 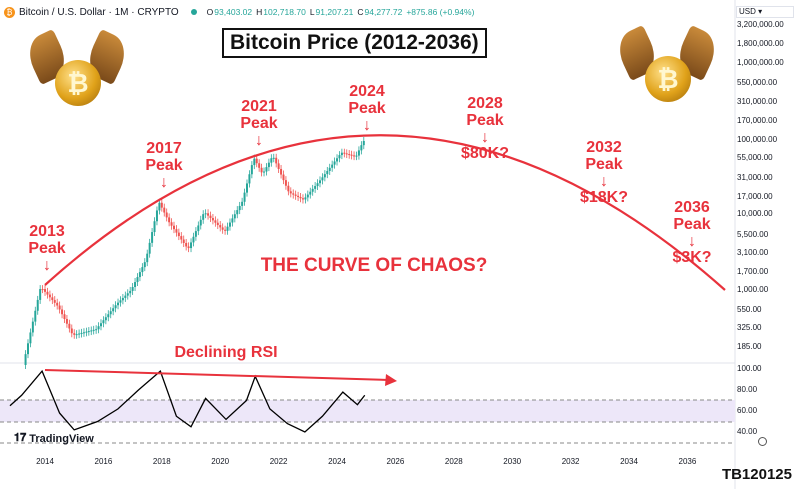 What do you see at coordinates (687, 461) in the screenshot?
I see `time-axis-label: 2036` at bounding box center [687, 461].